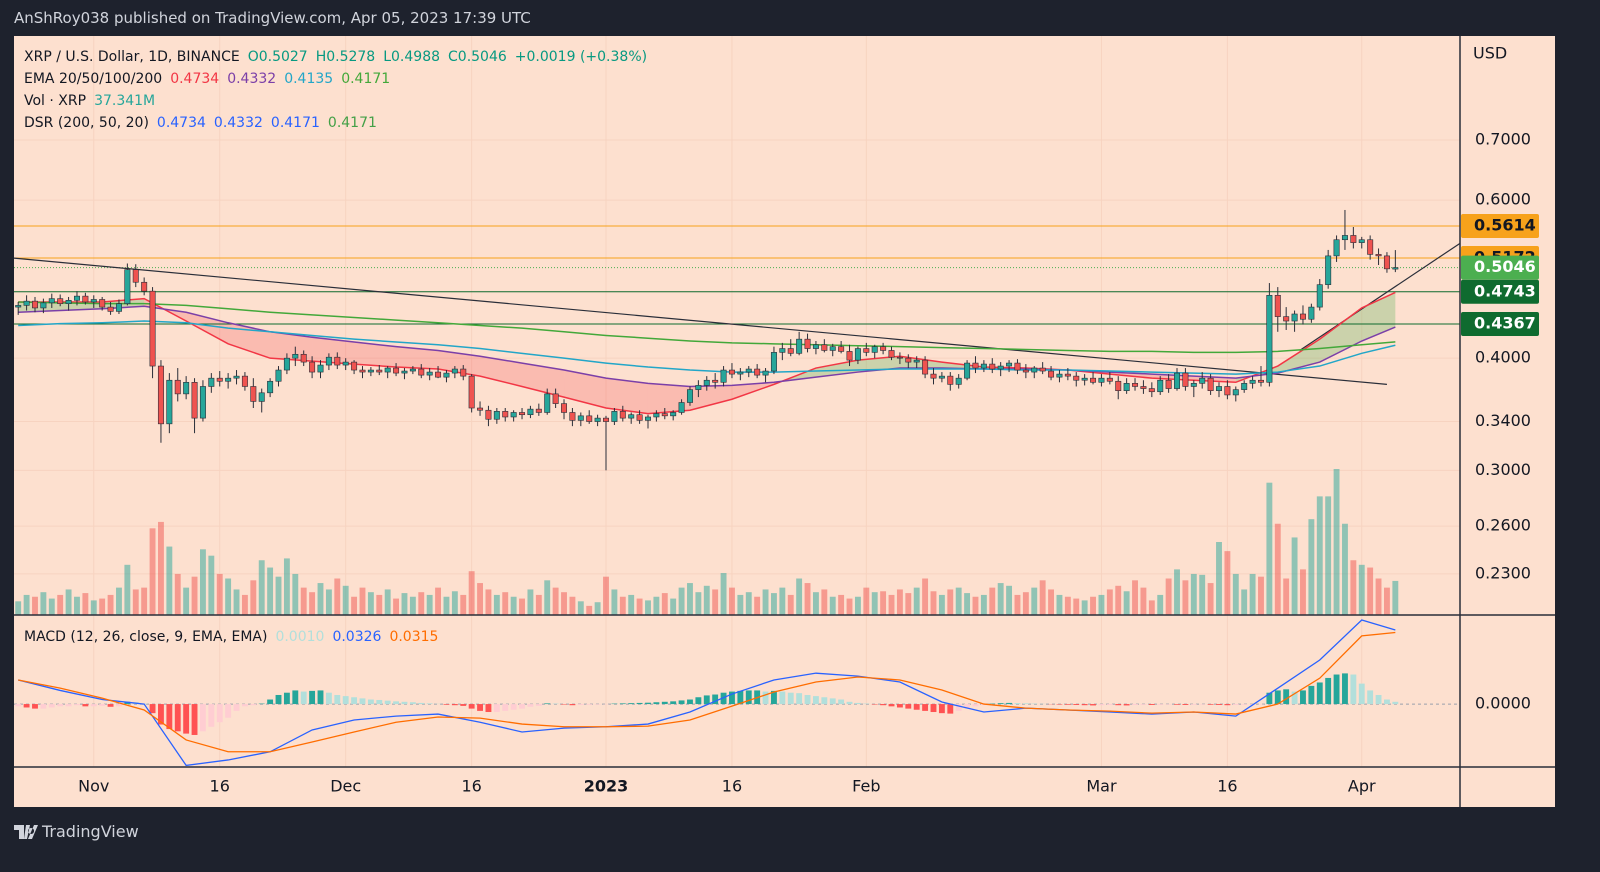 The image size is (1600, 872). I want to click on macd-readout: 0.0315, so click(414, 637).